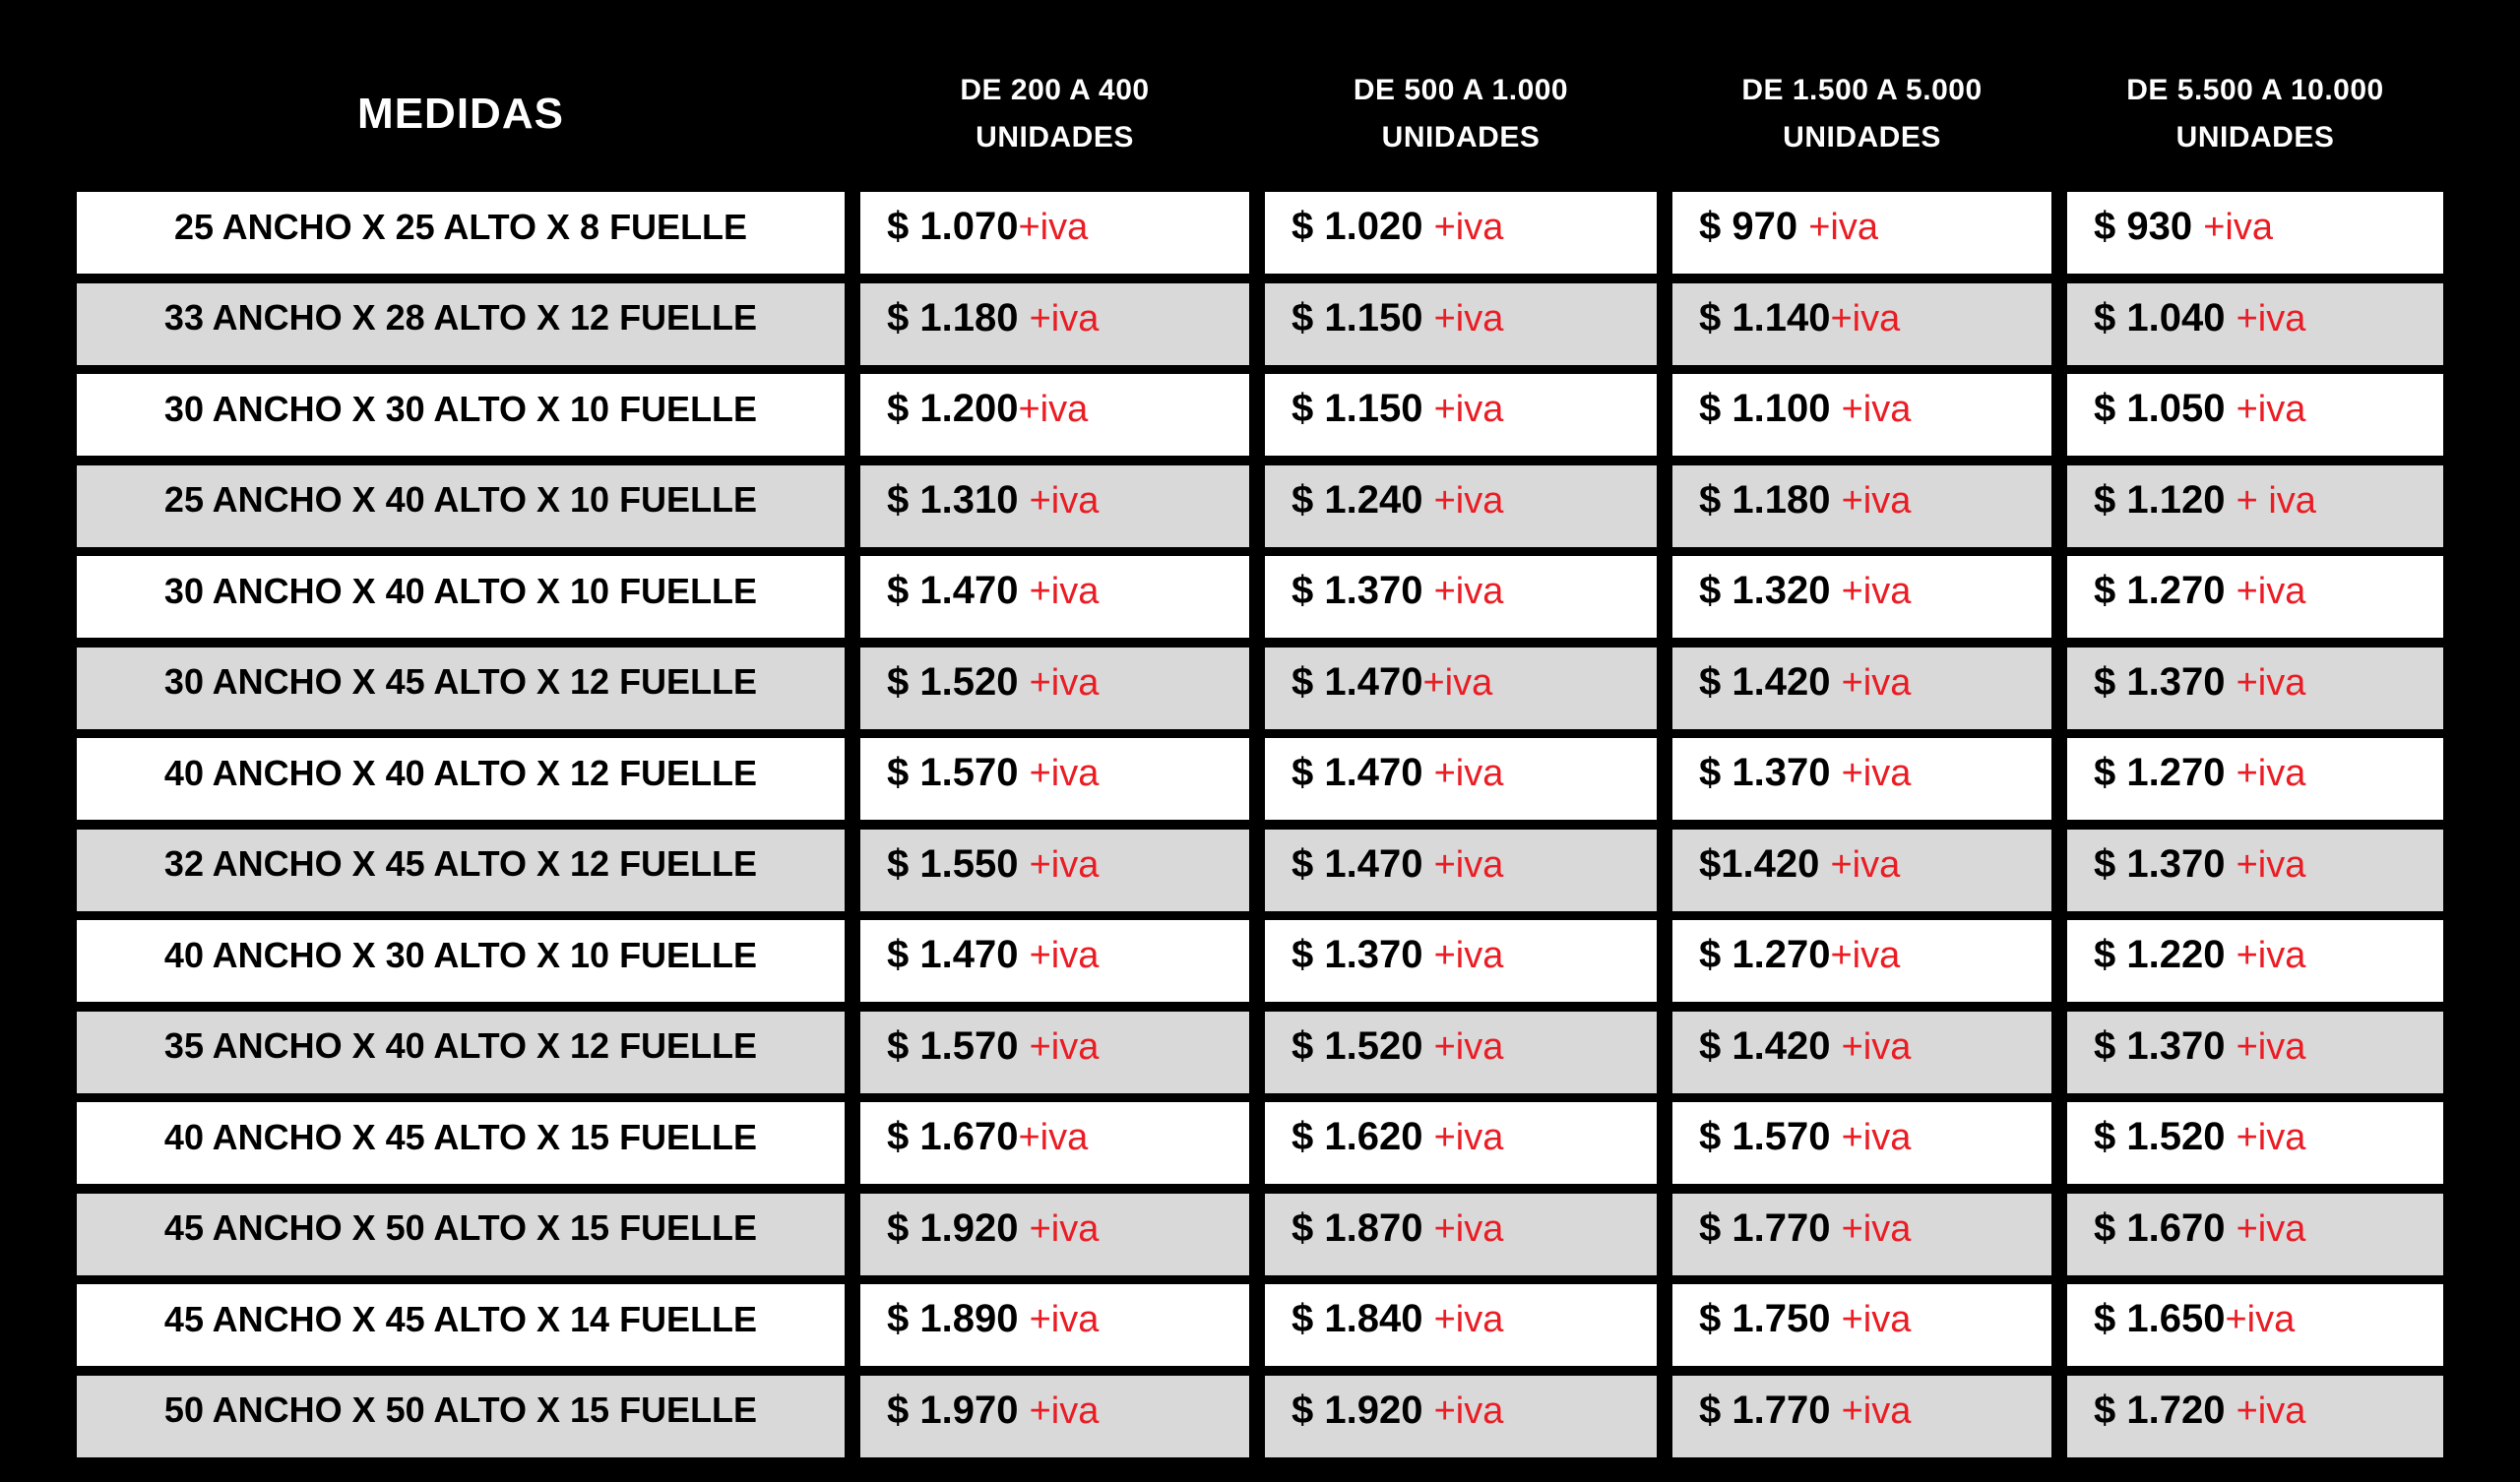 Image resolution: width=2520 pixels, height=1482 pixels. What do you see at coordinates (1805, 1228) in the screenshot?
I see `price-text: $ 1.770 +iva` at bounding box center [1805, 1228].